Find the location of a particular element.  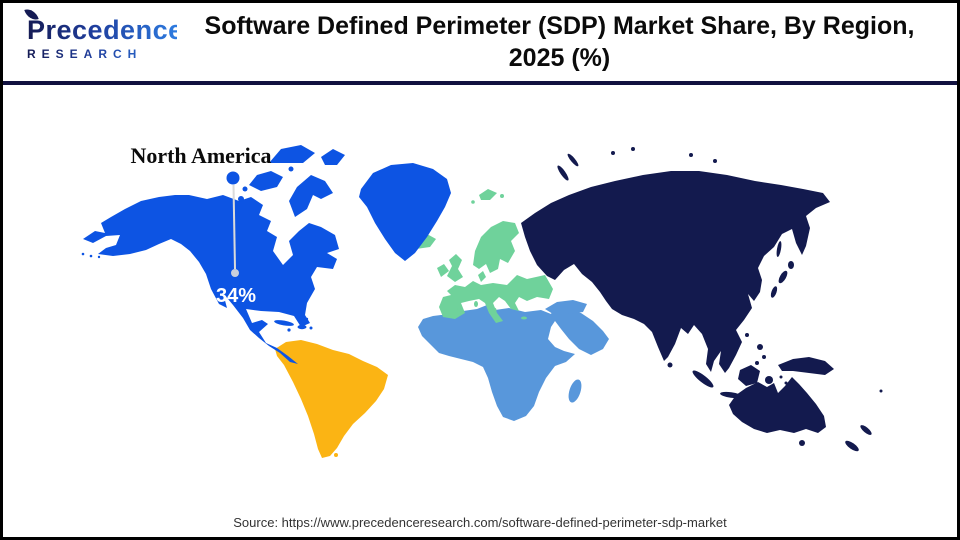

title-line-2: 2025 (%) is located at coordinates (559, 58).